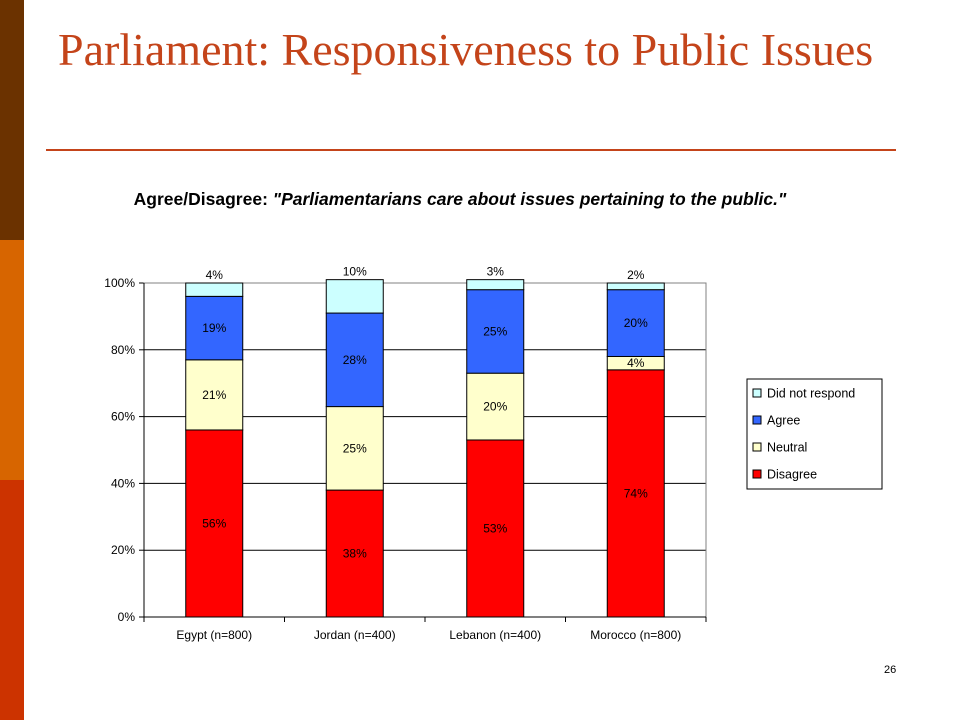 The image size is (960, 720). I want to click on data-label: 28%, so click(355, 360).